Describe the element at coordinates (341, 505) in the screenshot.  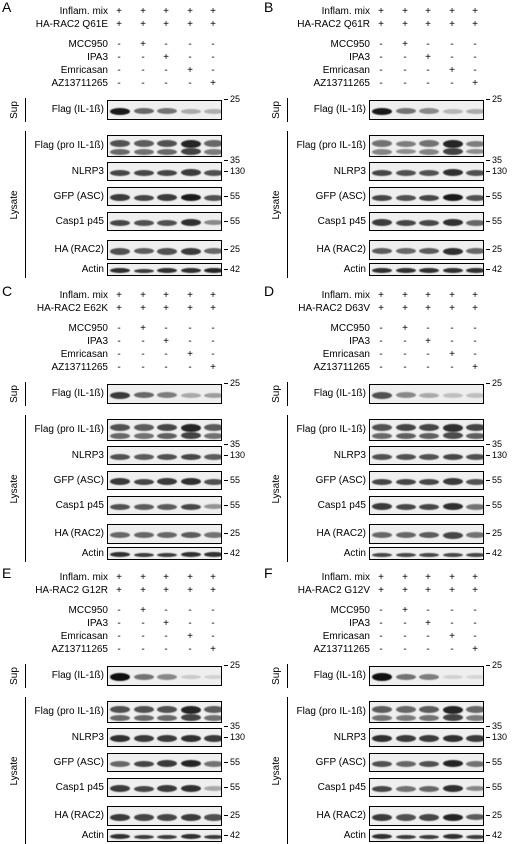
I see `blot-label: Casp1 p45` at that location.